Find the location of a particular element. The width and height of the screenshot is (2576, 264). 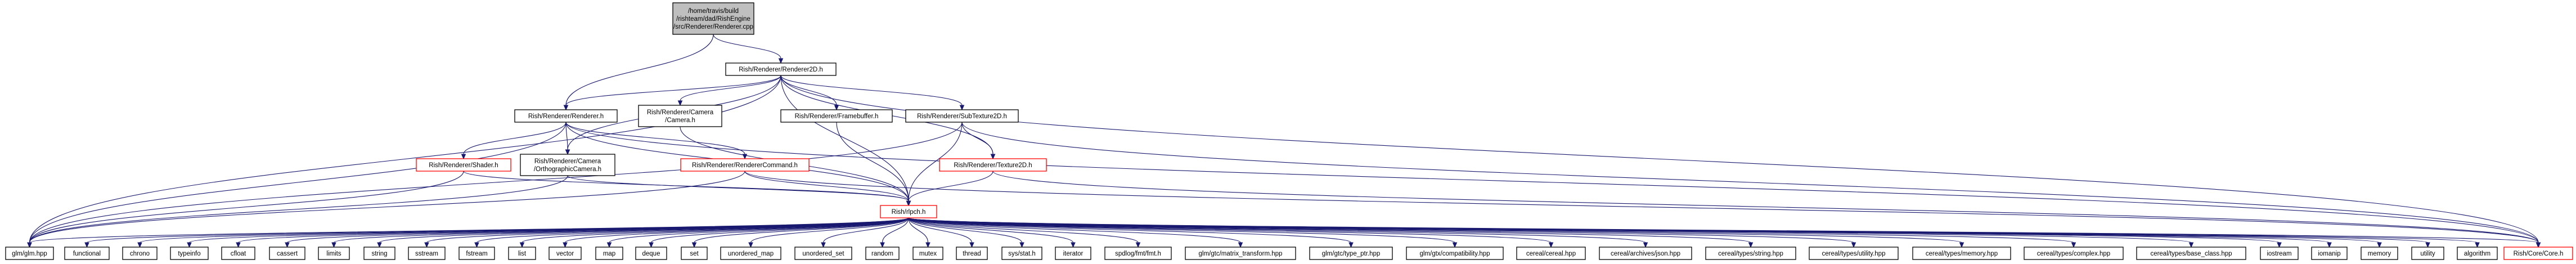

node-box-iterator is located at coordinates (1073, 253).